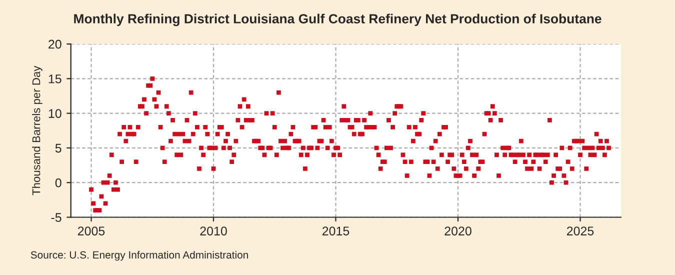  Describe the element at coordinates (213, 231) in the screenshot. I see `x-tick-label: 2010` at that location.